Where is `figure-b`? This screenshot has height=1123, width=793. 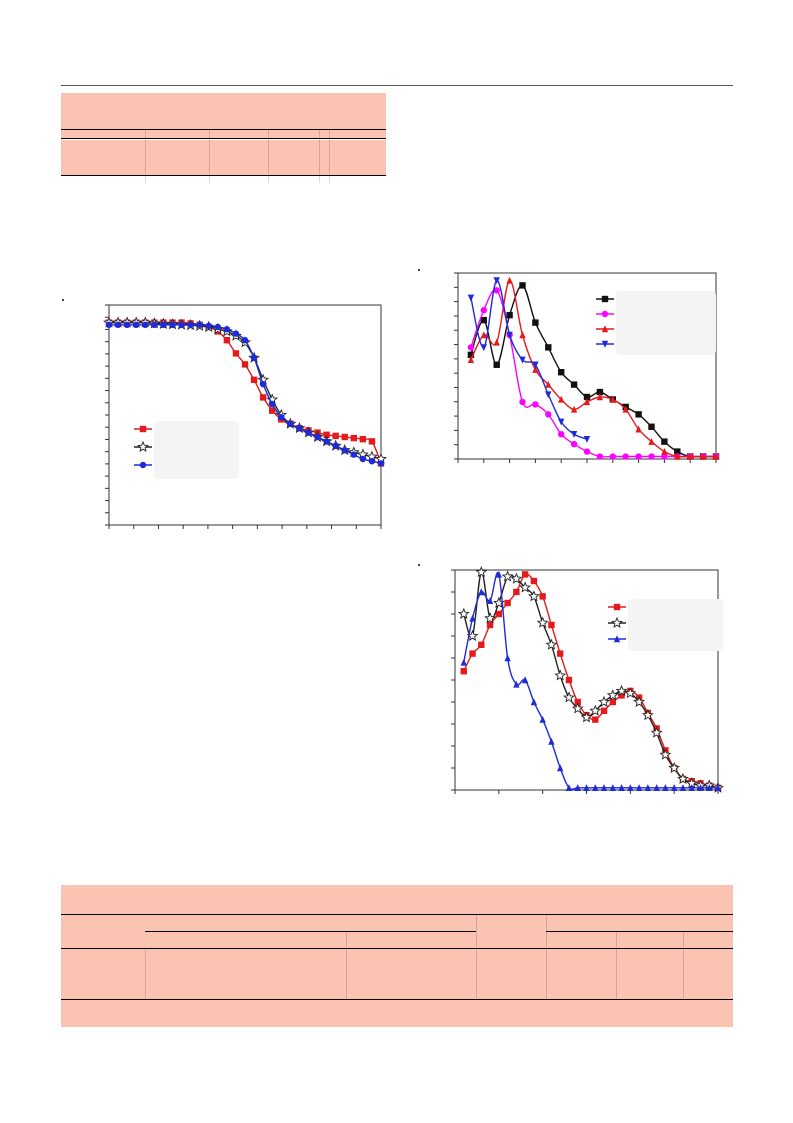 figure-b is located at coordinates (573, 367).